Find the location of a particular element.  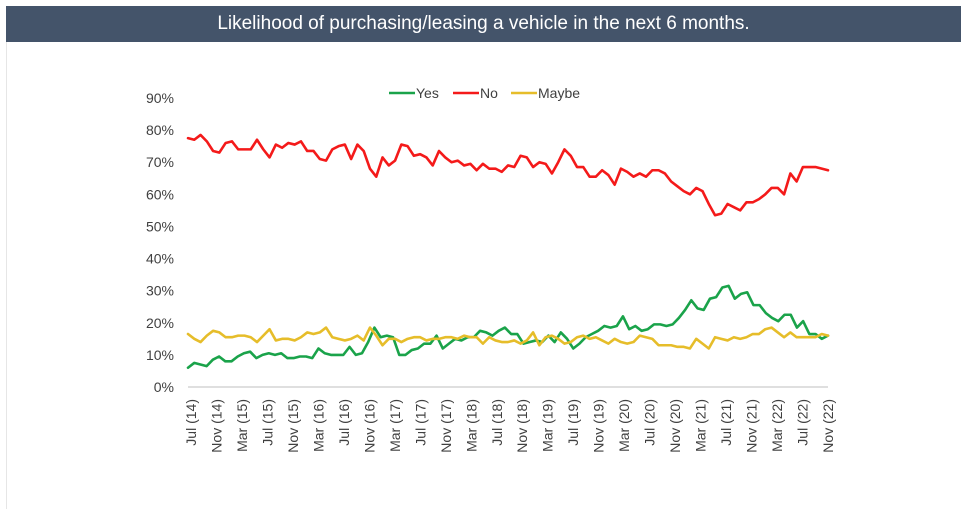

series-line-yes is located at coordinates (508, 327).